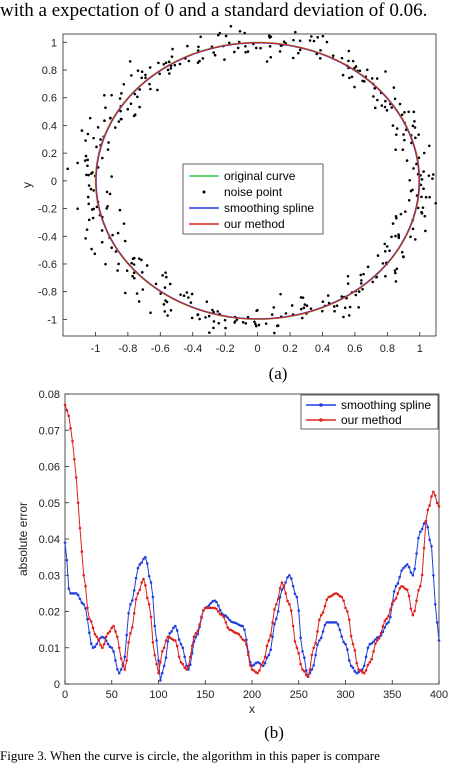 This screenshot has width=474, height=764. Describe the element at coordinates (49, 71) in the screenshot. I see `y-tick-label-a: 0.8` at that location.